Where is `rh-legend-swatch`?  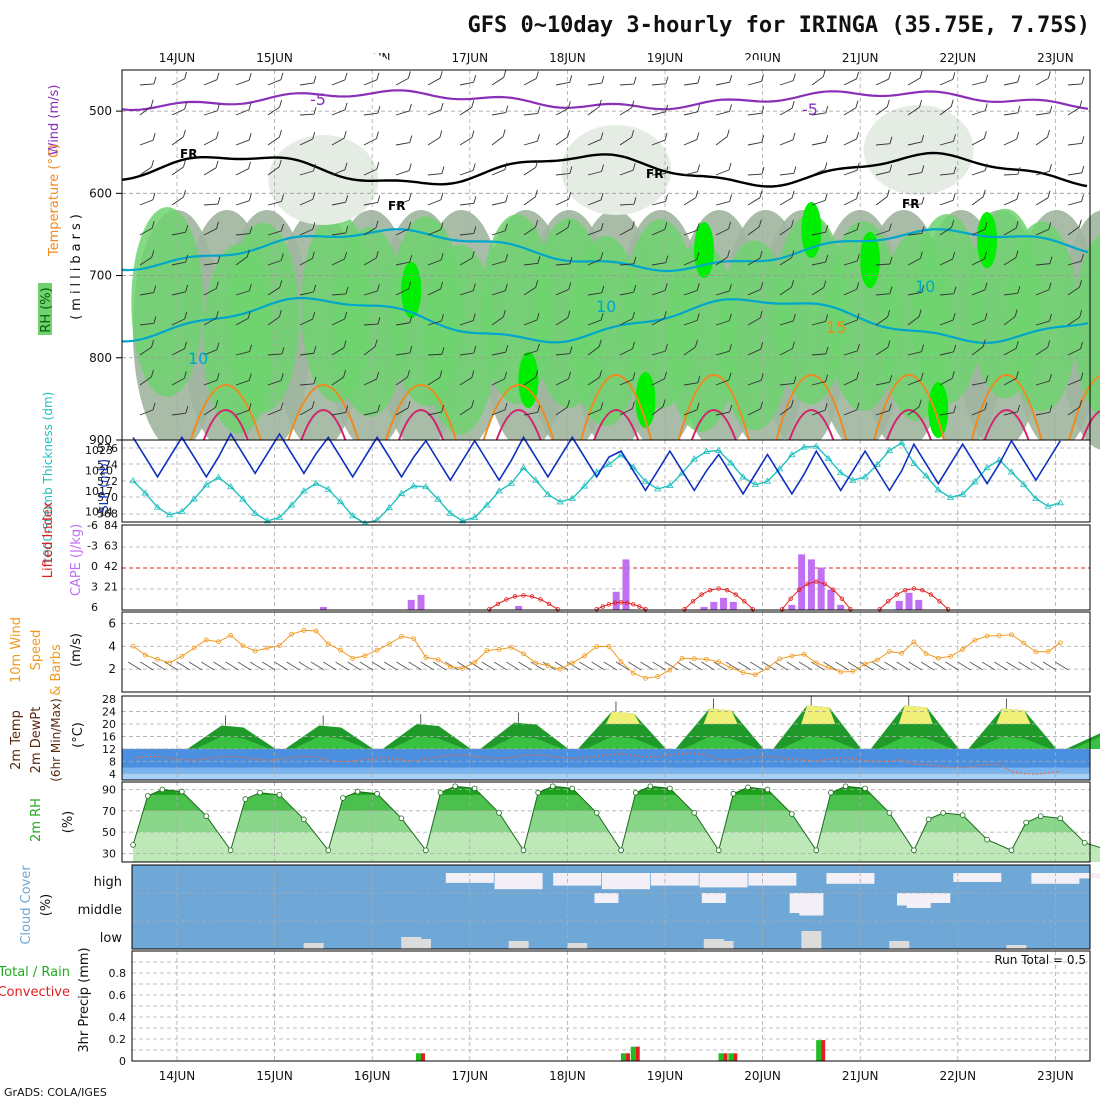
rh-legend-swatch is located at coordinates (45, 309).